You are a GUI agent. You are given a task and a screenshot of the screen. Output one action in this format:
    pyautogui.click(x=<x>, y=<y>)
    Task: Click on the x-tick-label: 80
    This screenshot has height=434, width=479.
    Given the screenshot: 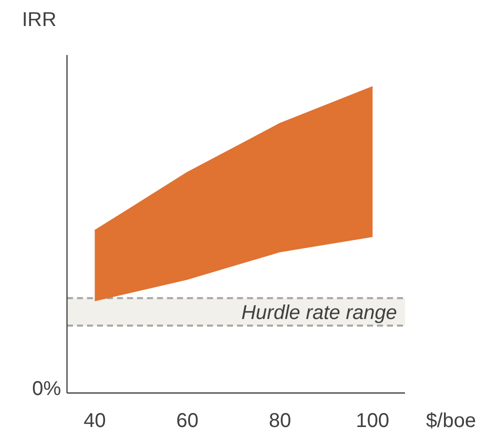 What is the action you would take?
    pyautogui.click(x=280, y=421)
    